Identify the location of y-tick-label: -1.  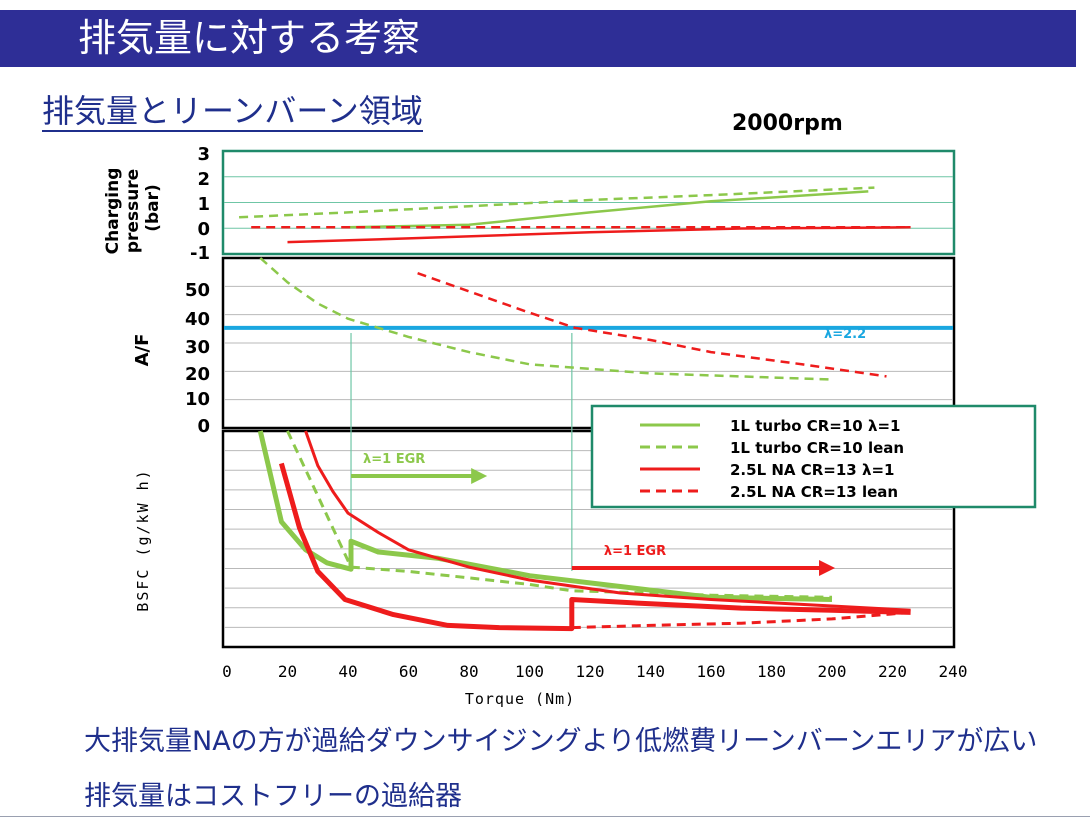
(200, 253).